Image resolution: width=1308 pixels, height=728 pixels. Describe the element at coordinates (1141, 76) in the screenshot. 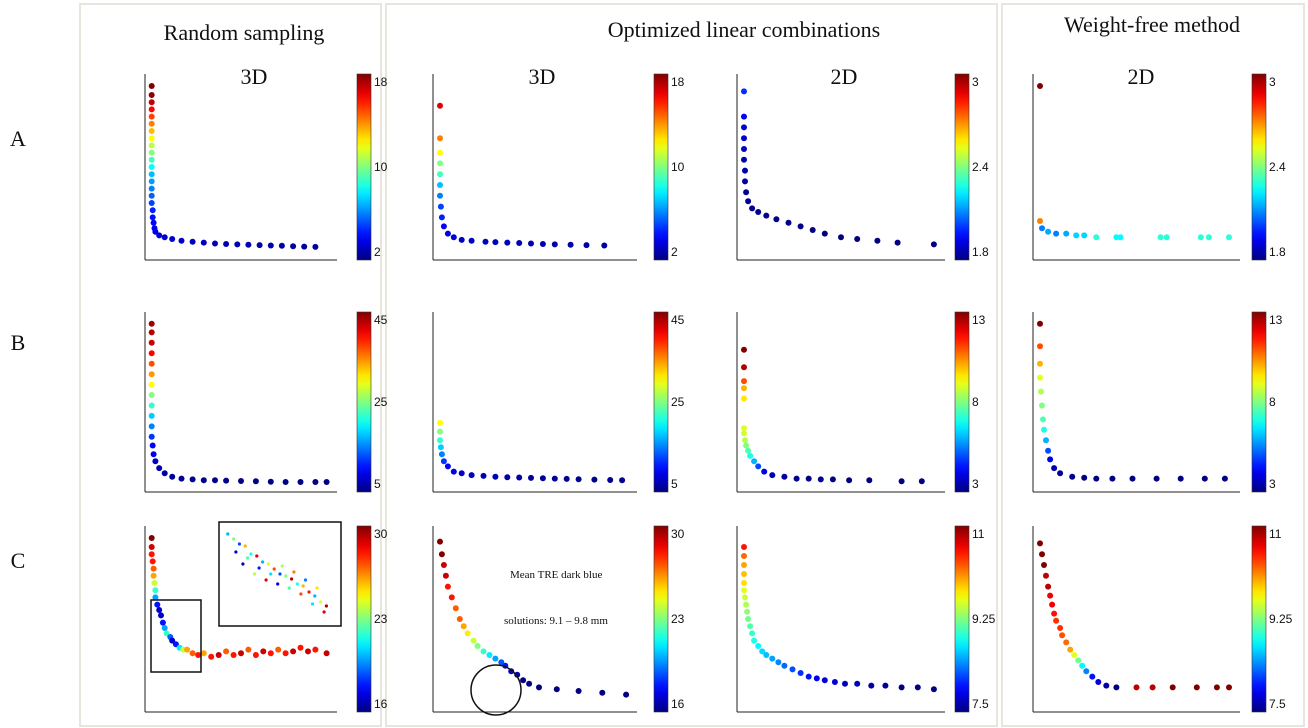

I see `dim-label-col4: 2D` at that location.